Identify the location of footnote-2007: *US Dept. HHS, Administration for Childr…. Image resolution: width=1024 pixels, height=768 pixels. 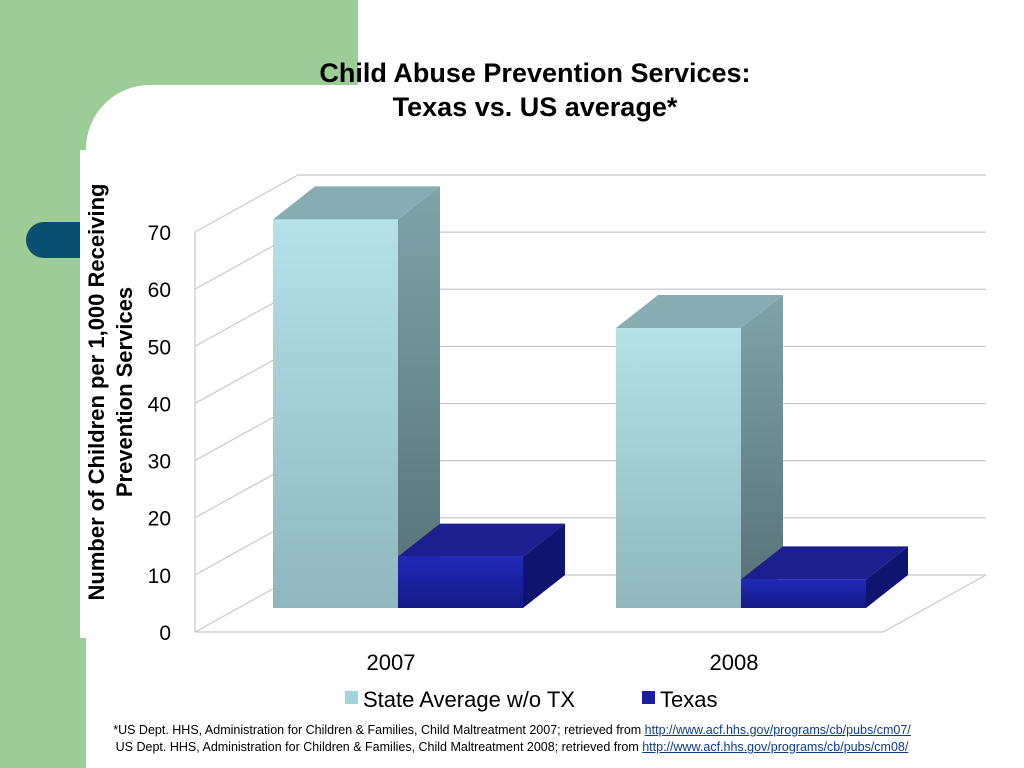
(512, 730).